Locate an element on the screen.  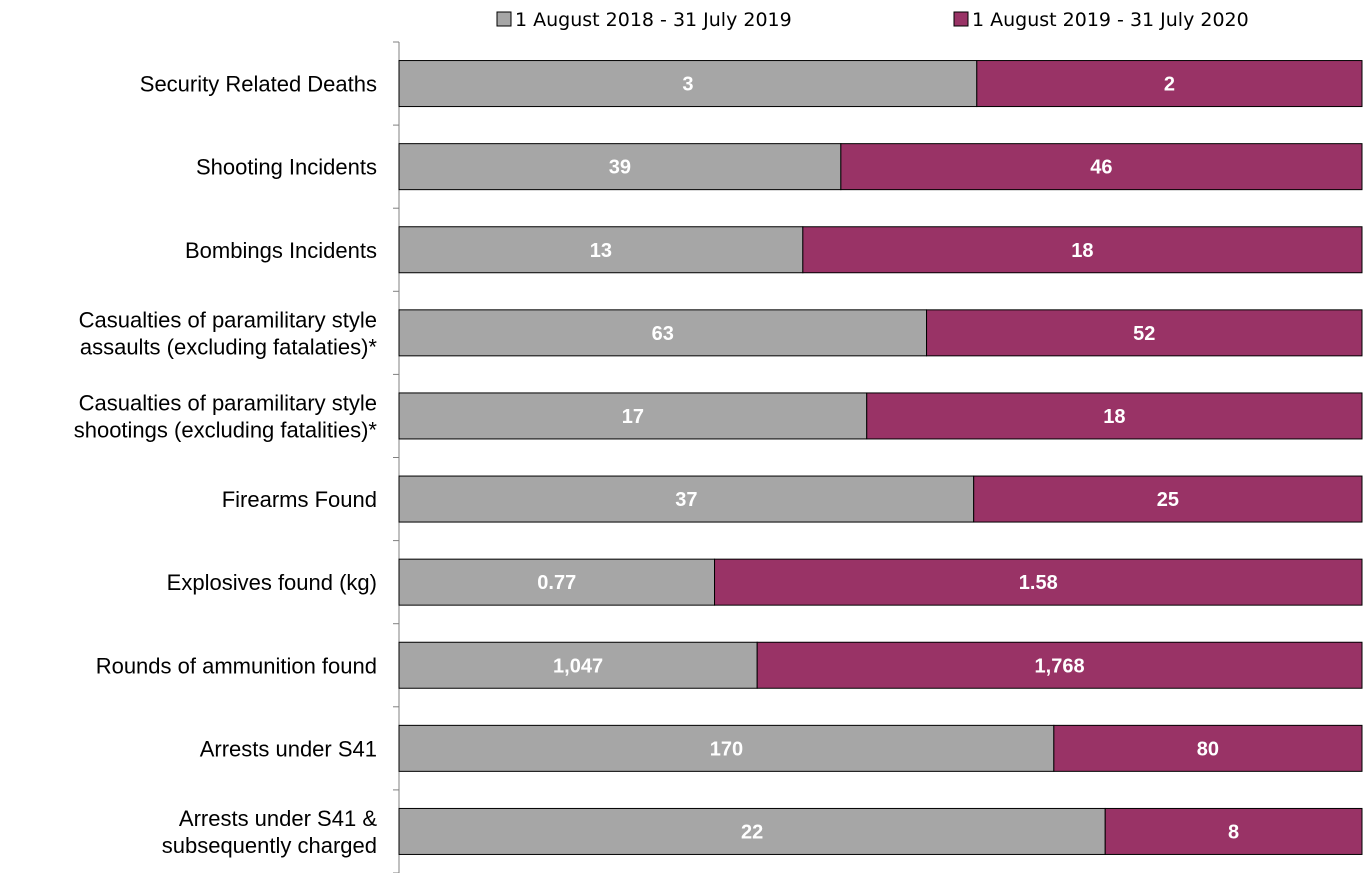
legend-label-series-2: 1 August 2019 - 31 July 2020 is located at coordinates (1110, 20).